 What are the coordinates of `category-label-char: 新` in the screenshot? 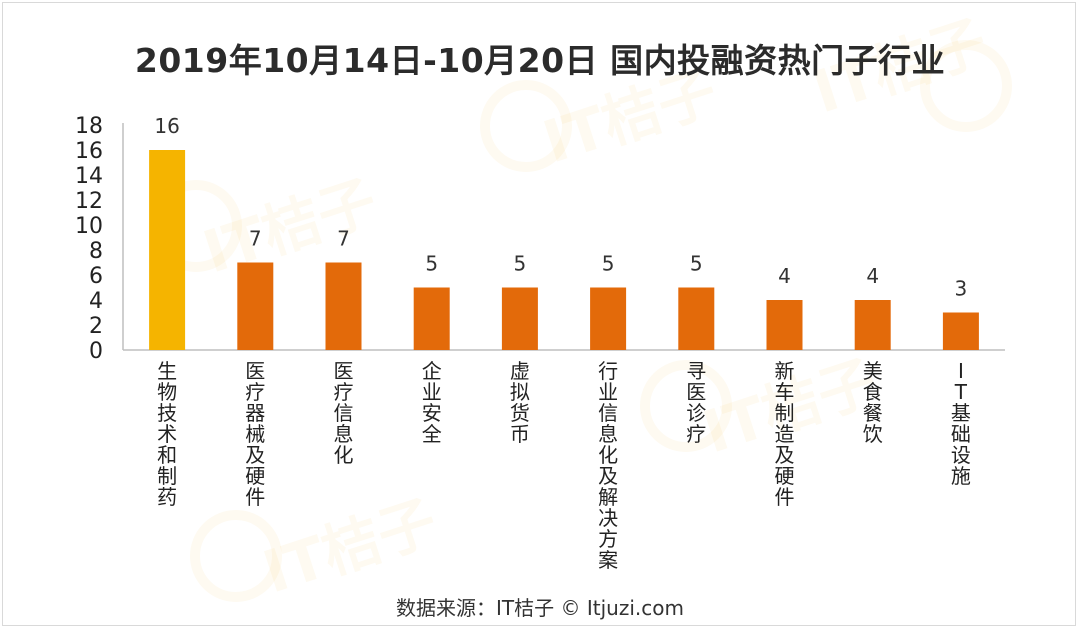 It's located at (785, 371).